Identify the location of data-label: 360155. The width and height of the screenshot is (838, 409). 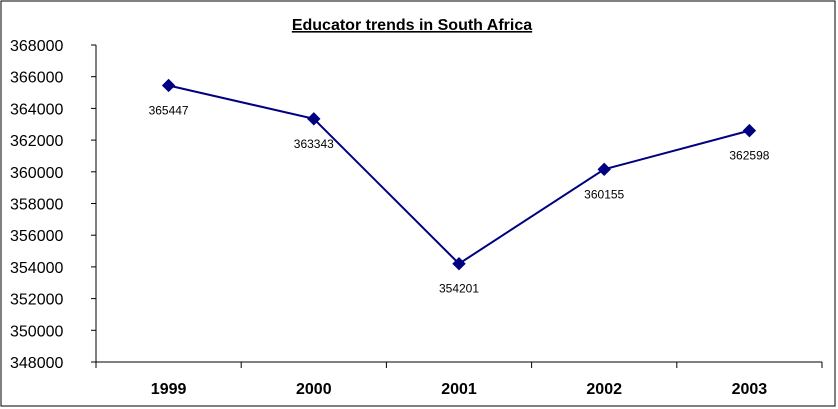
(604, 194).